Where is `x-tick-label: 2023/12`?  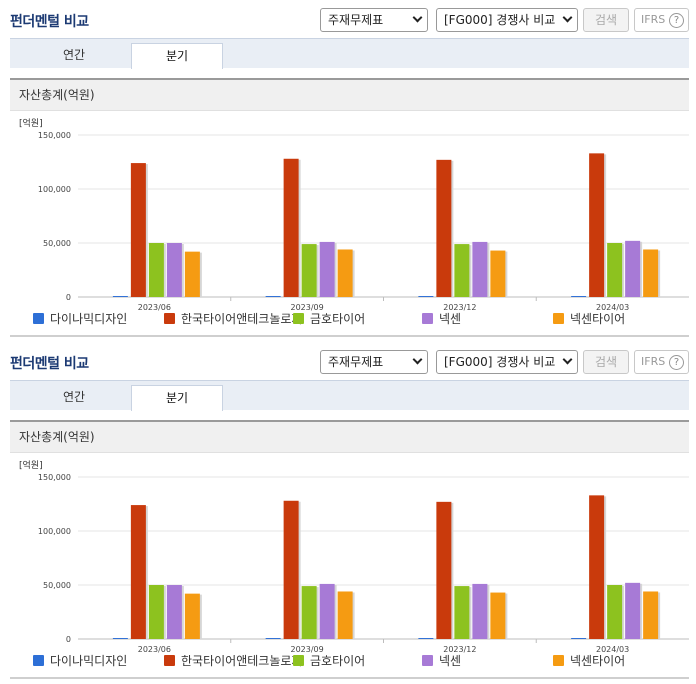 x-tick-label: 2023/12 is located at coordinates (459, 649).